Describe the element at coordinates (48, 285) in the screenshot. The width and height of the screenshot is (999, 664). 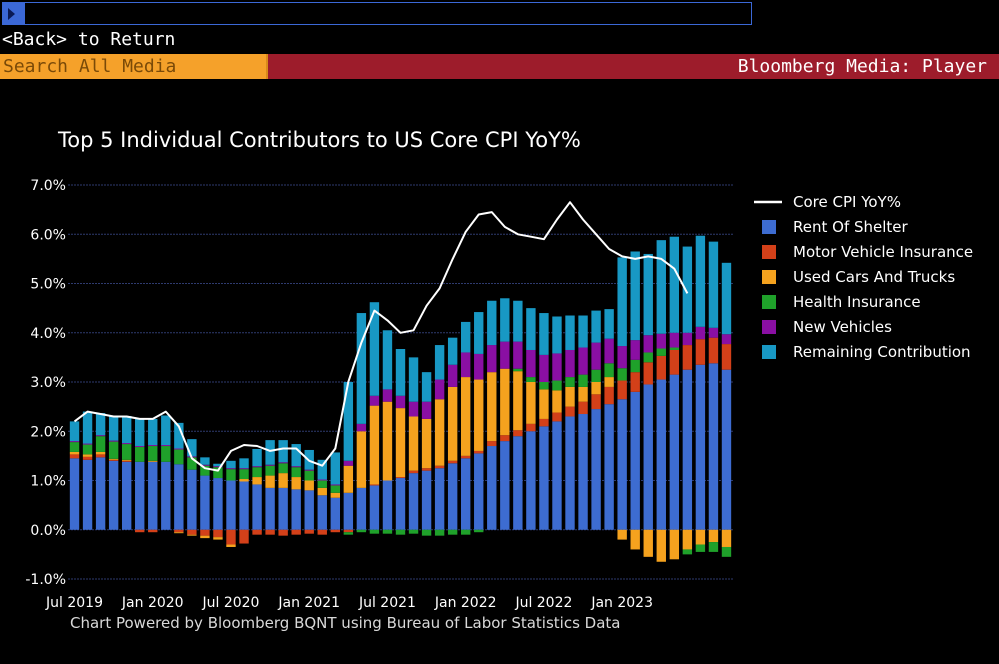
I see `y-tick-label: 5.0%` at that location.